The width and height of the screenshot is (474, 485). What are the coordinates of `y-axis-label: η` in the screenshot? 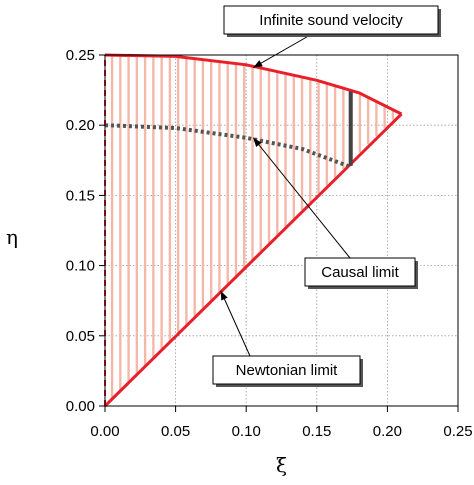 It's located at (12, 237).